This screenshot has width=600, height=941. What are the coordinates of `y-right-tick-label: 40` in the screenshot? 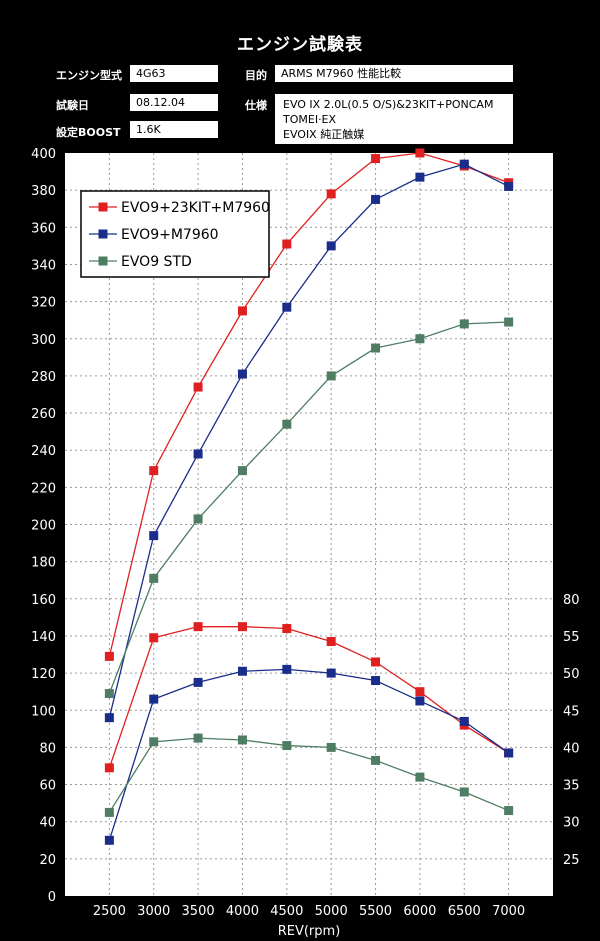 It's located at (571, 748).